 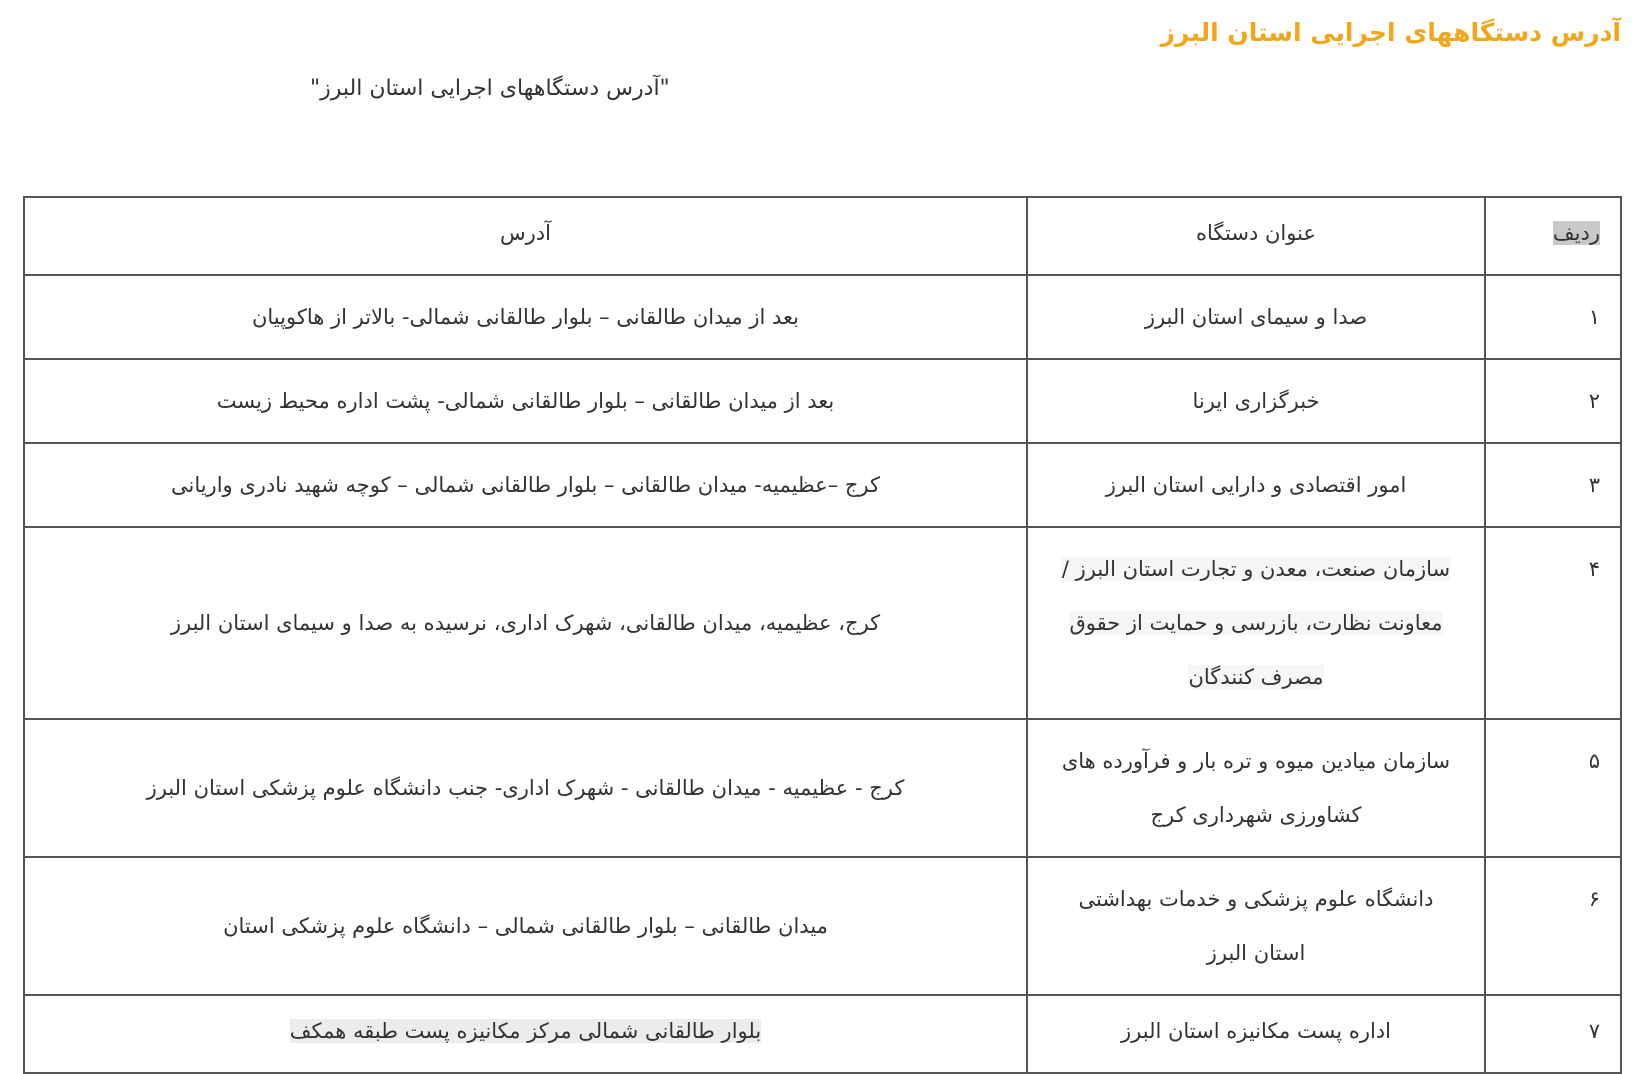 I want to click on table-header-row: ردیف عنوان دستگاه آدرس, so click(x=822, y=236).